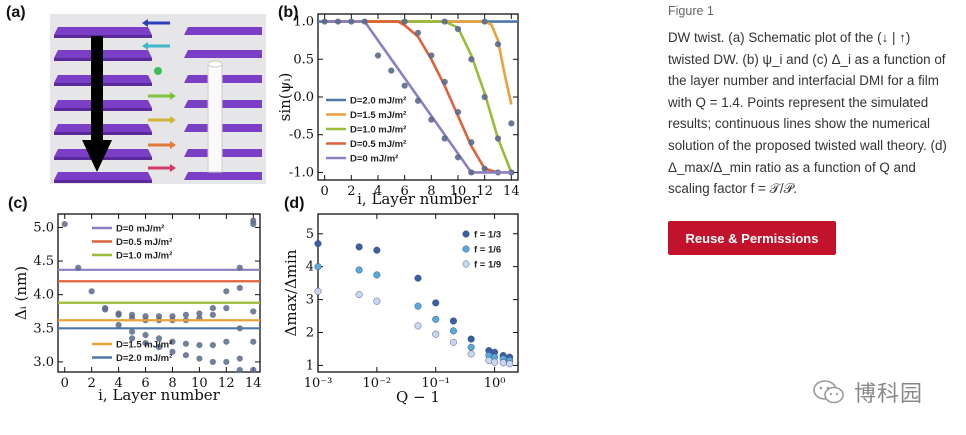  What do you see at coordinates (377, 383) in the screenshot?
I see `x-tick-label: 10⁻²` at bounding box center [377, 383].